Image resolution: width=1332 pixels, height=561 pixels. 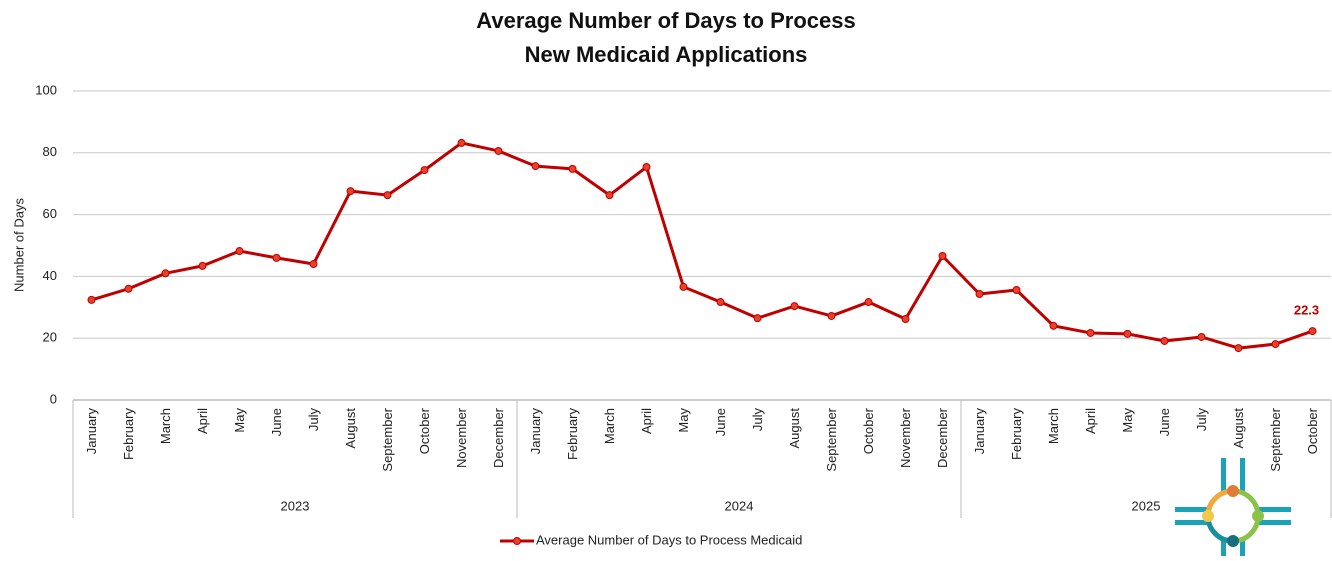 What do you see at coordinates (53, 398) in the screenshot?
I see `y-tick-label: 0` at bounding box center [53, 398].